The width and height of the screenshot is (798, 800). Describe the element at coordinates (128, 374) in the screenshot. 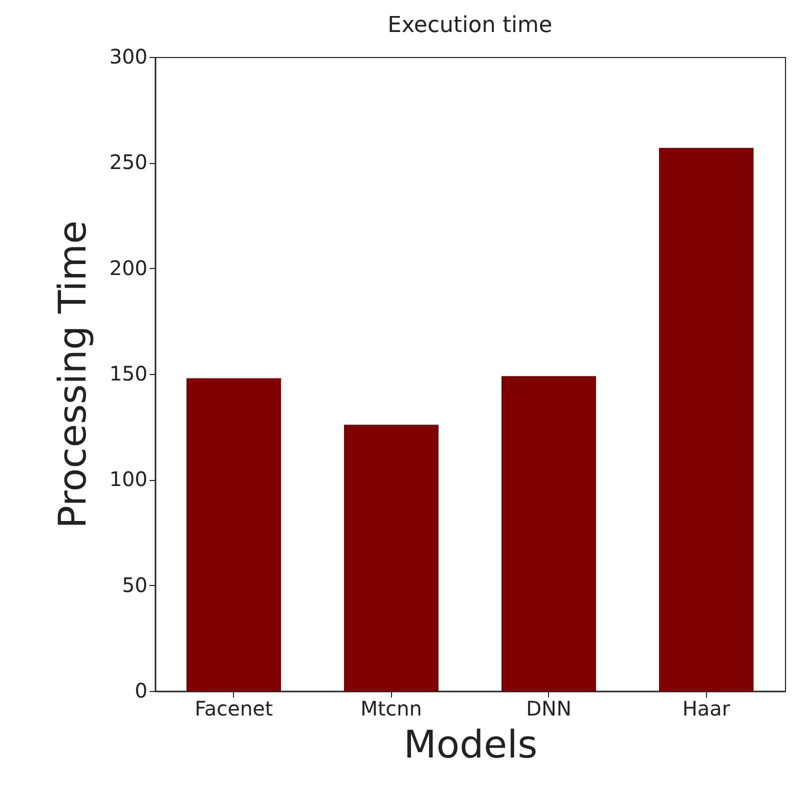

I see `y-tick-label: 150` at that location.